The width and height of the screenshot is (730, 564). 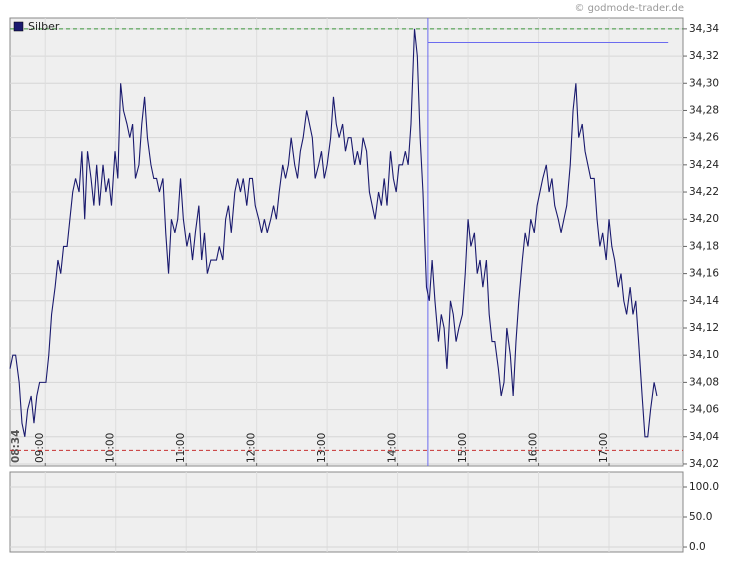 I want to click on y-tick-label: 34,22, so click(x=704, y=192).